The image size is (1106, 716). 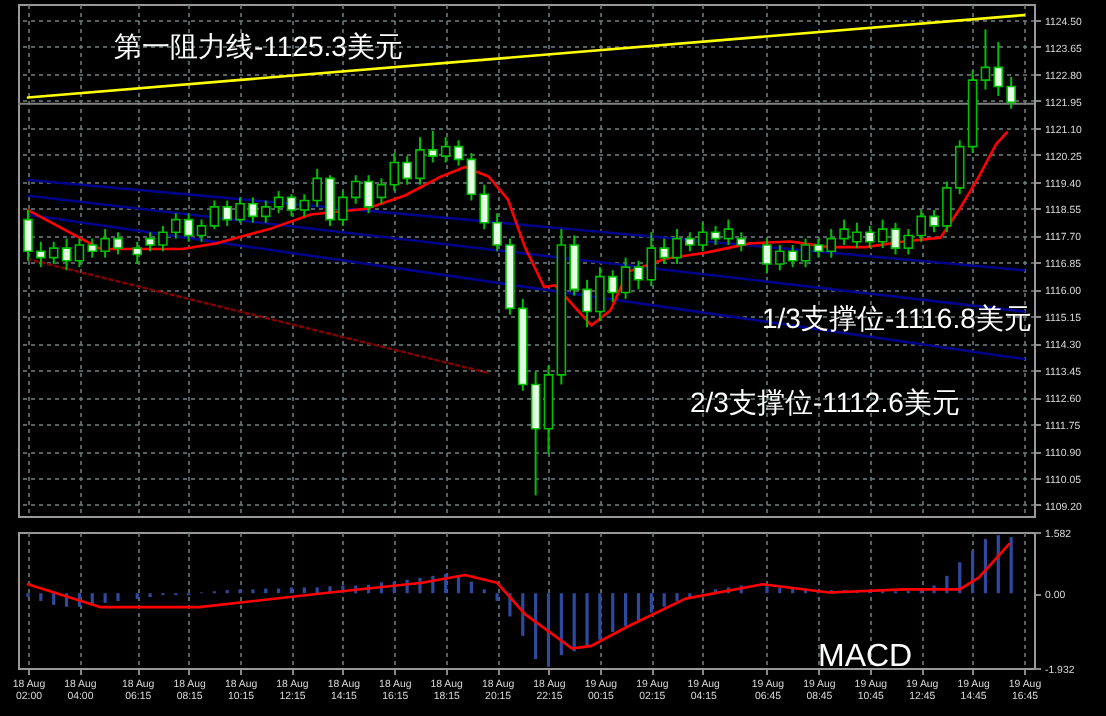 What do you see at coordinates (258, 46) in the screenshot?
I see `annotation: 第一阻力线-1125.3美元` at bounding box center [258, 46].